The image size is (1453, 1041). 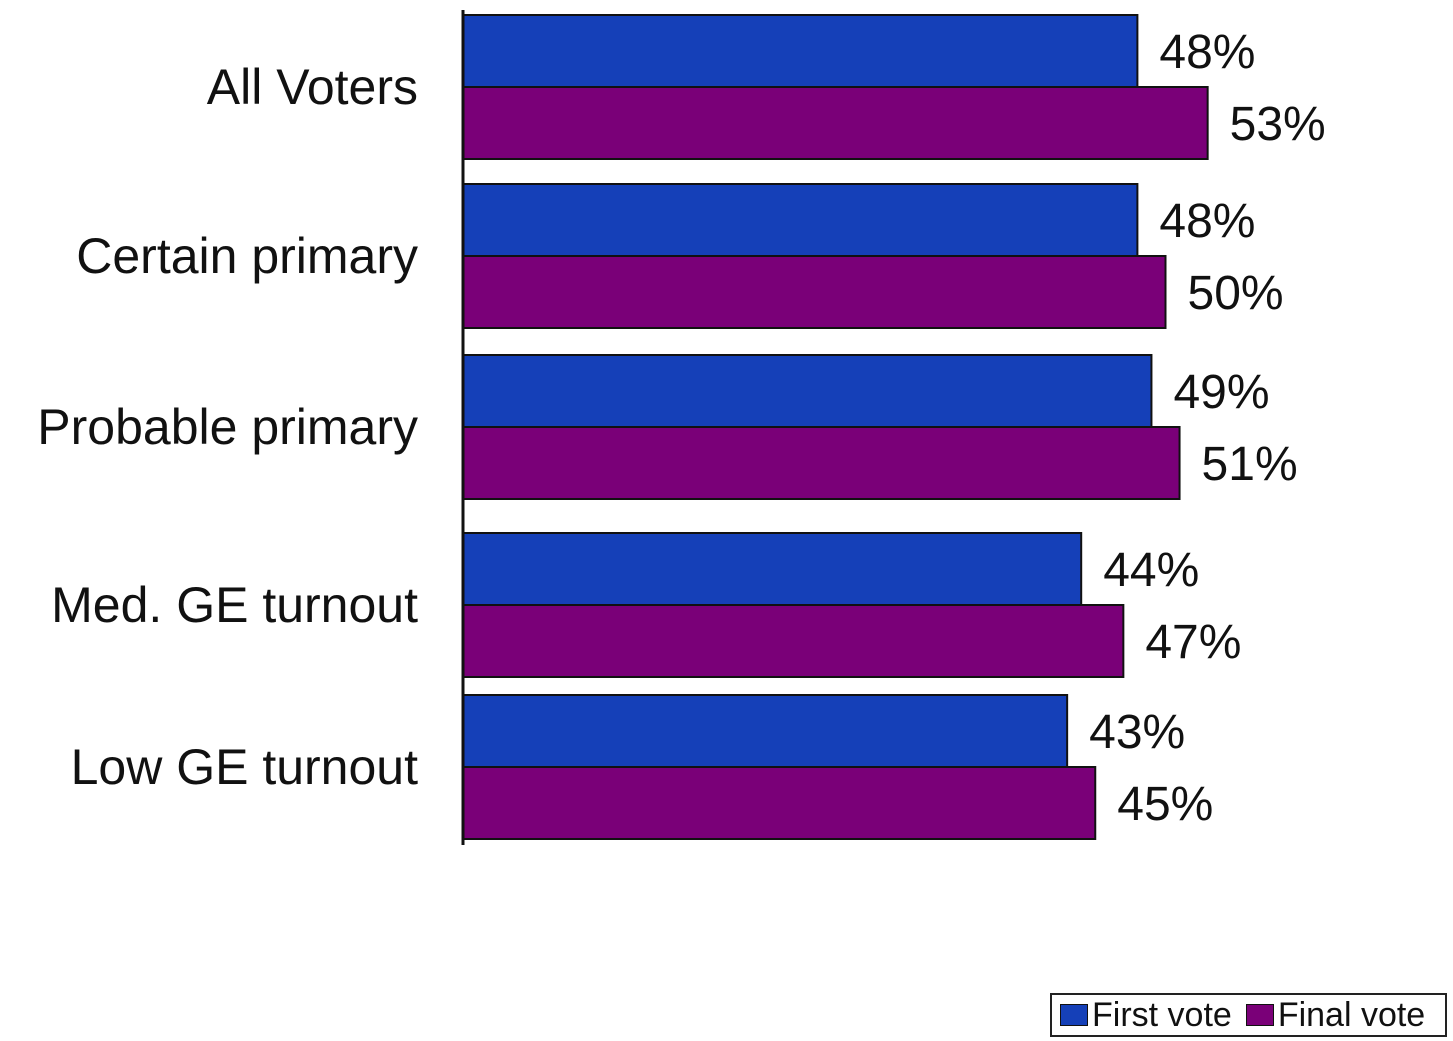 I want to click on value-label-first-vote-med-ge-turnout: 44%, so click(x=1151, y=570).